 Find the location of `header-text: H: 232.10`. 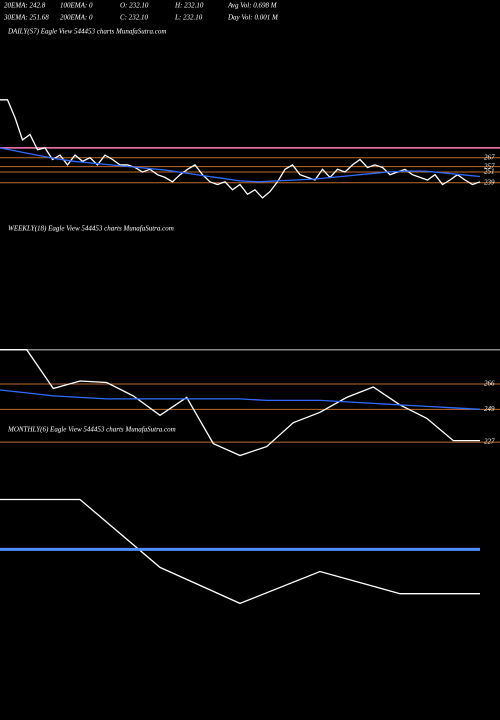

header-text: H: 232.10 is located at coordinates (189, 6).